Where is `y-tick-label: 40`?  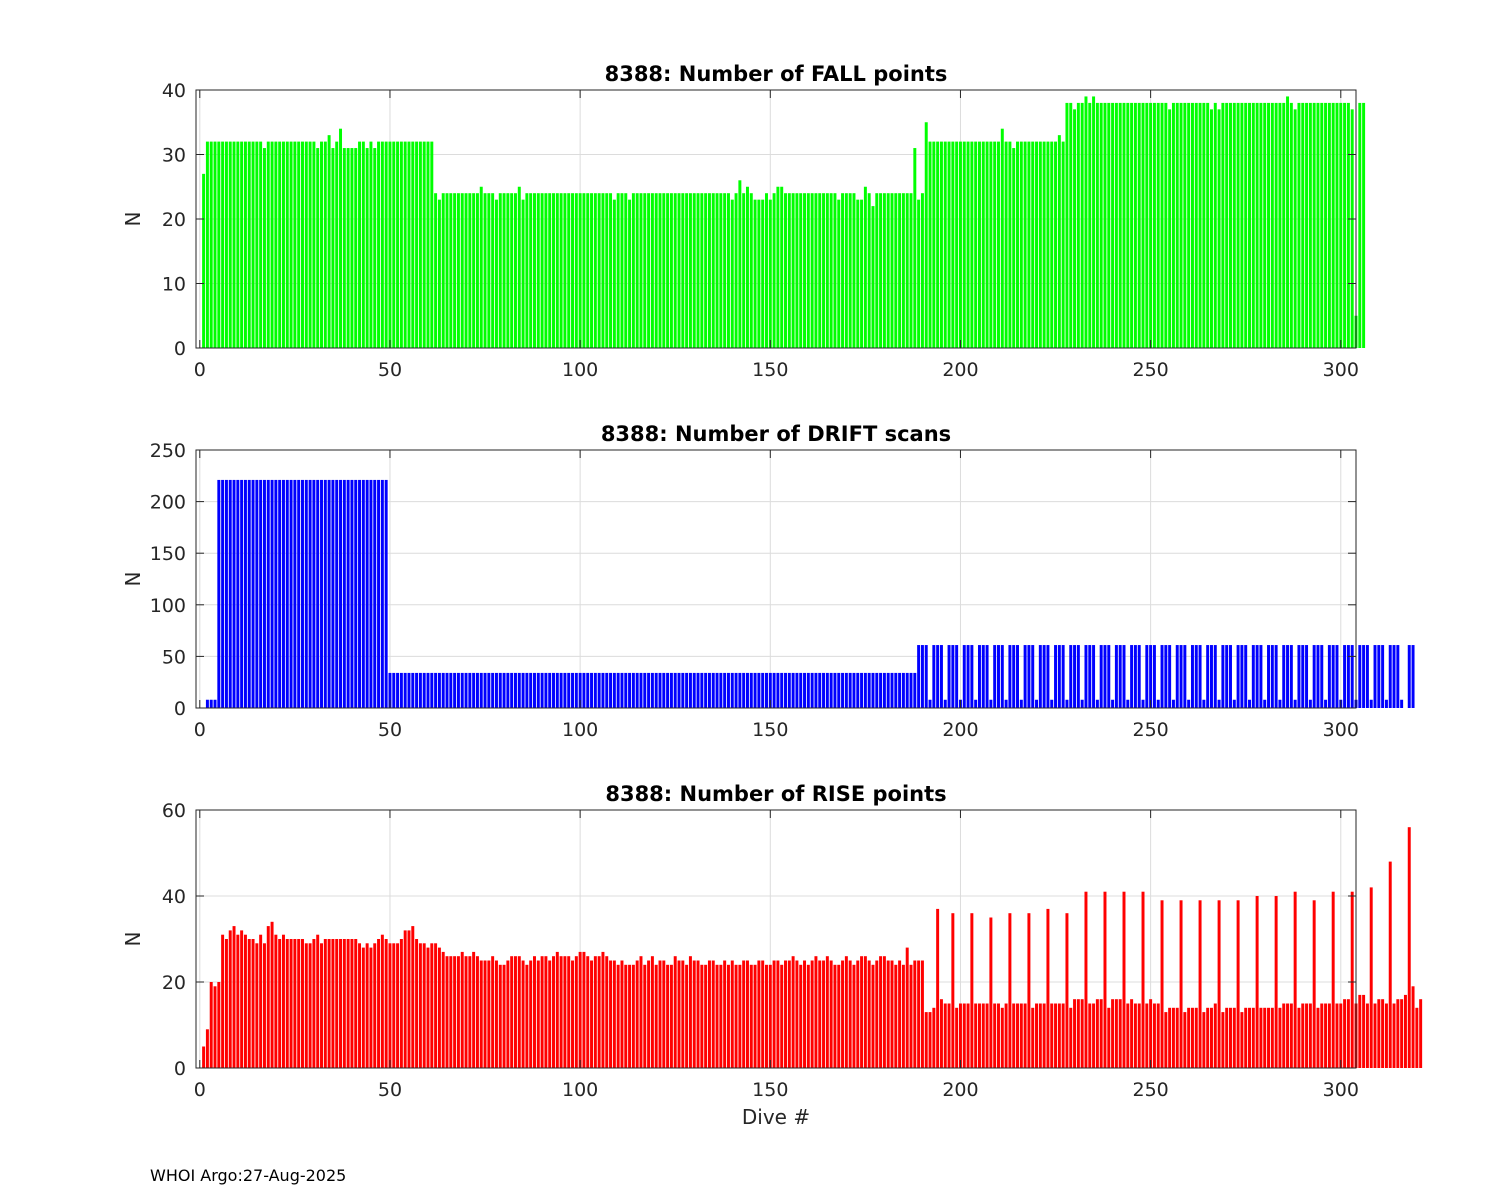 y-tick-label: 40 is located at coordinates (174, 91).